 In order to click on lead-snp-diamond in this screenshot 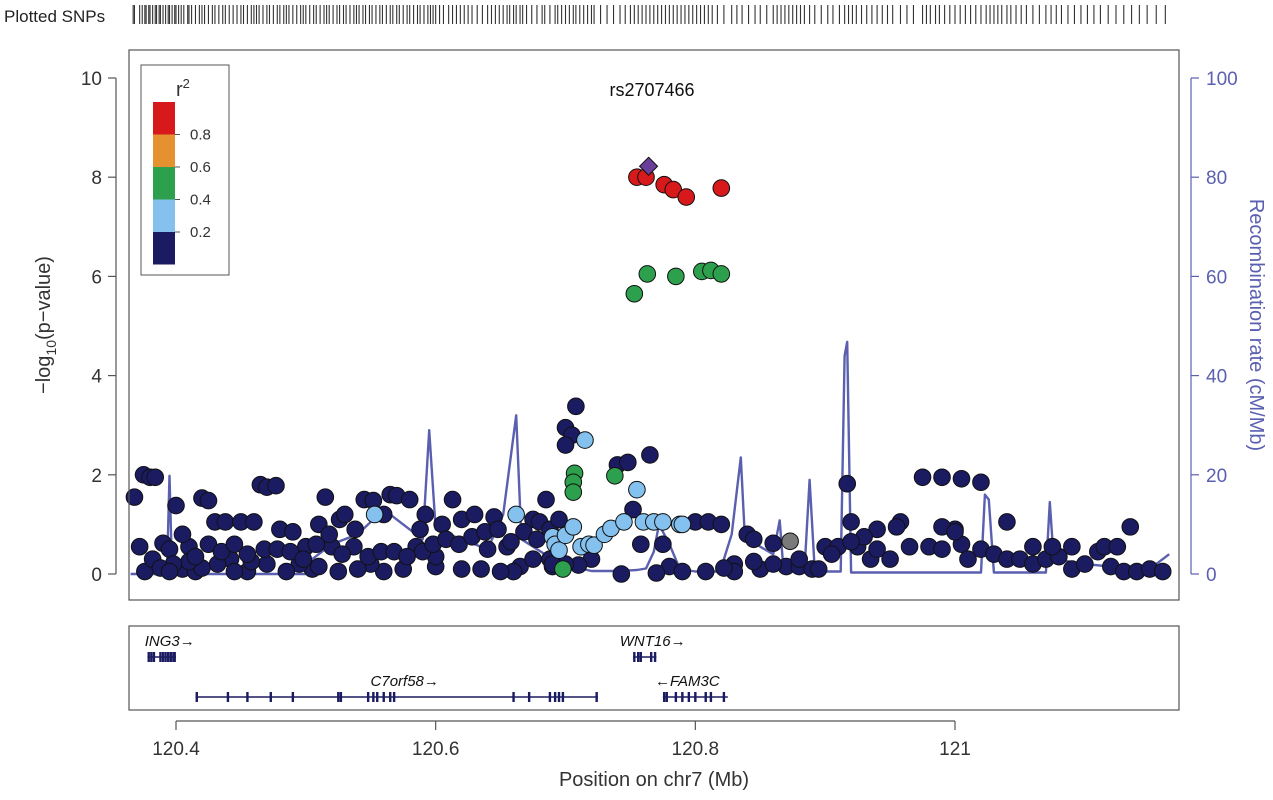, I will do `click(648, 166)`.